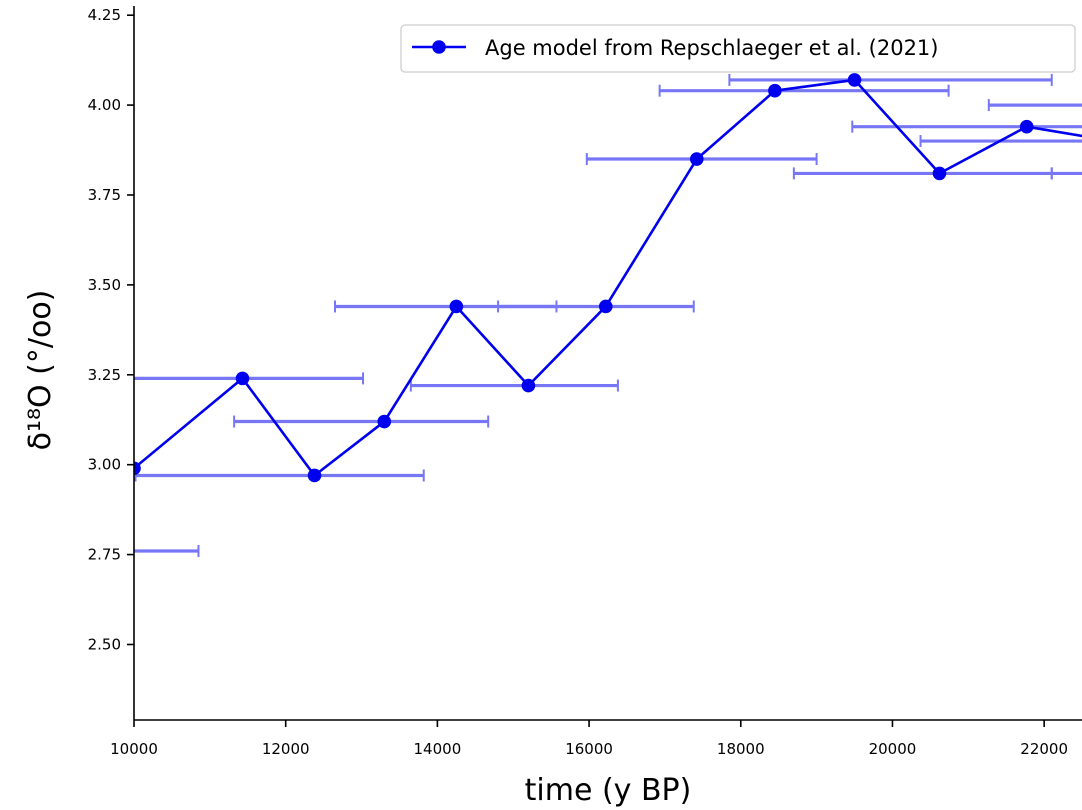 Image resolution: width=1082 pixels, height=810 pixels. Describe the element at coordinates (286, 749) in the screenshot. I see `x-tick-label: 12000` at that location.